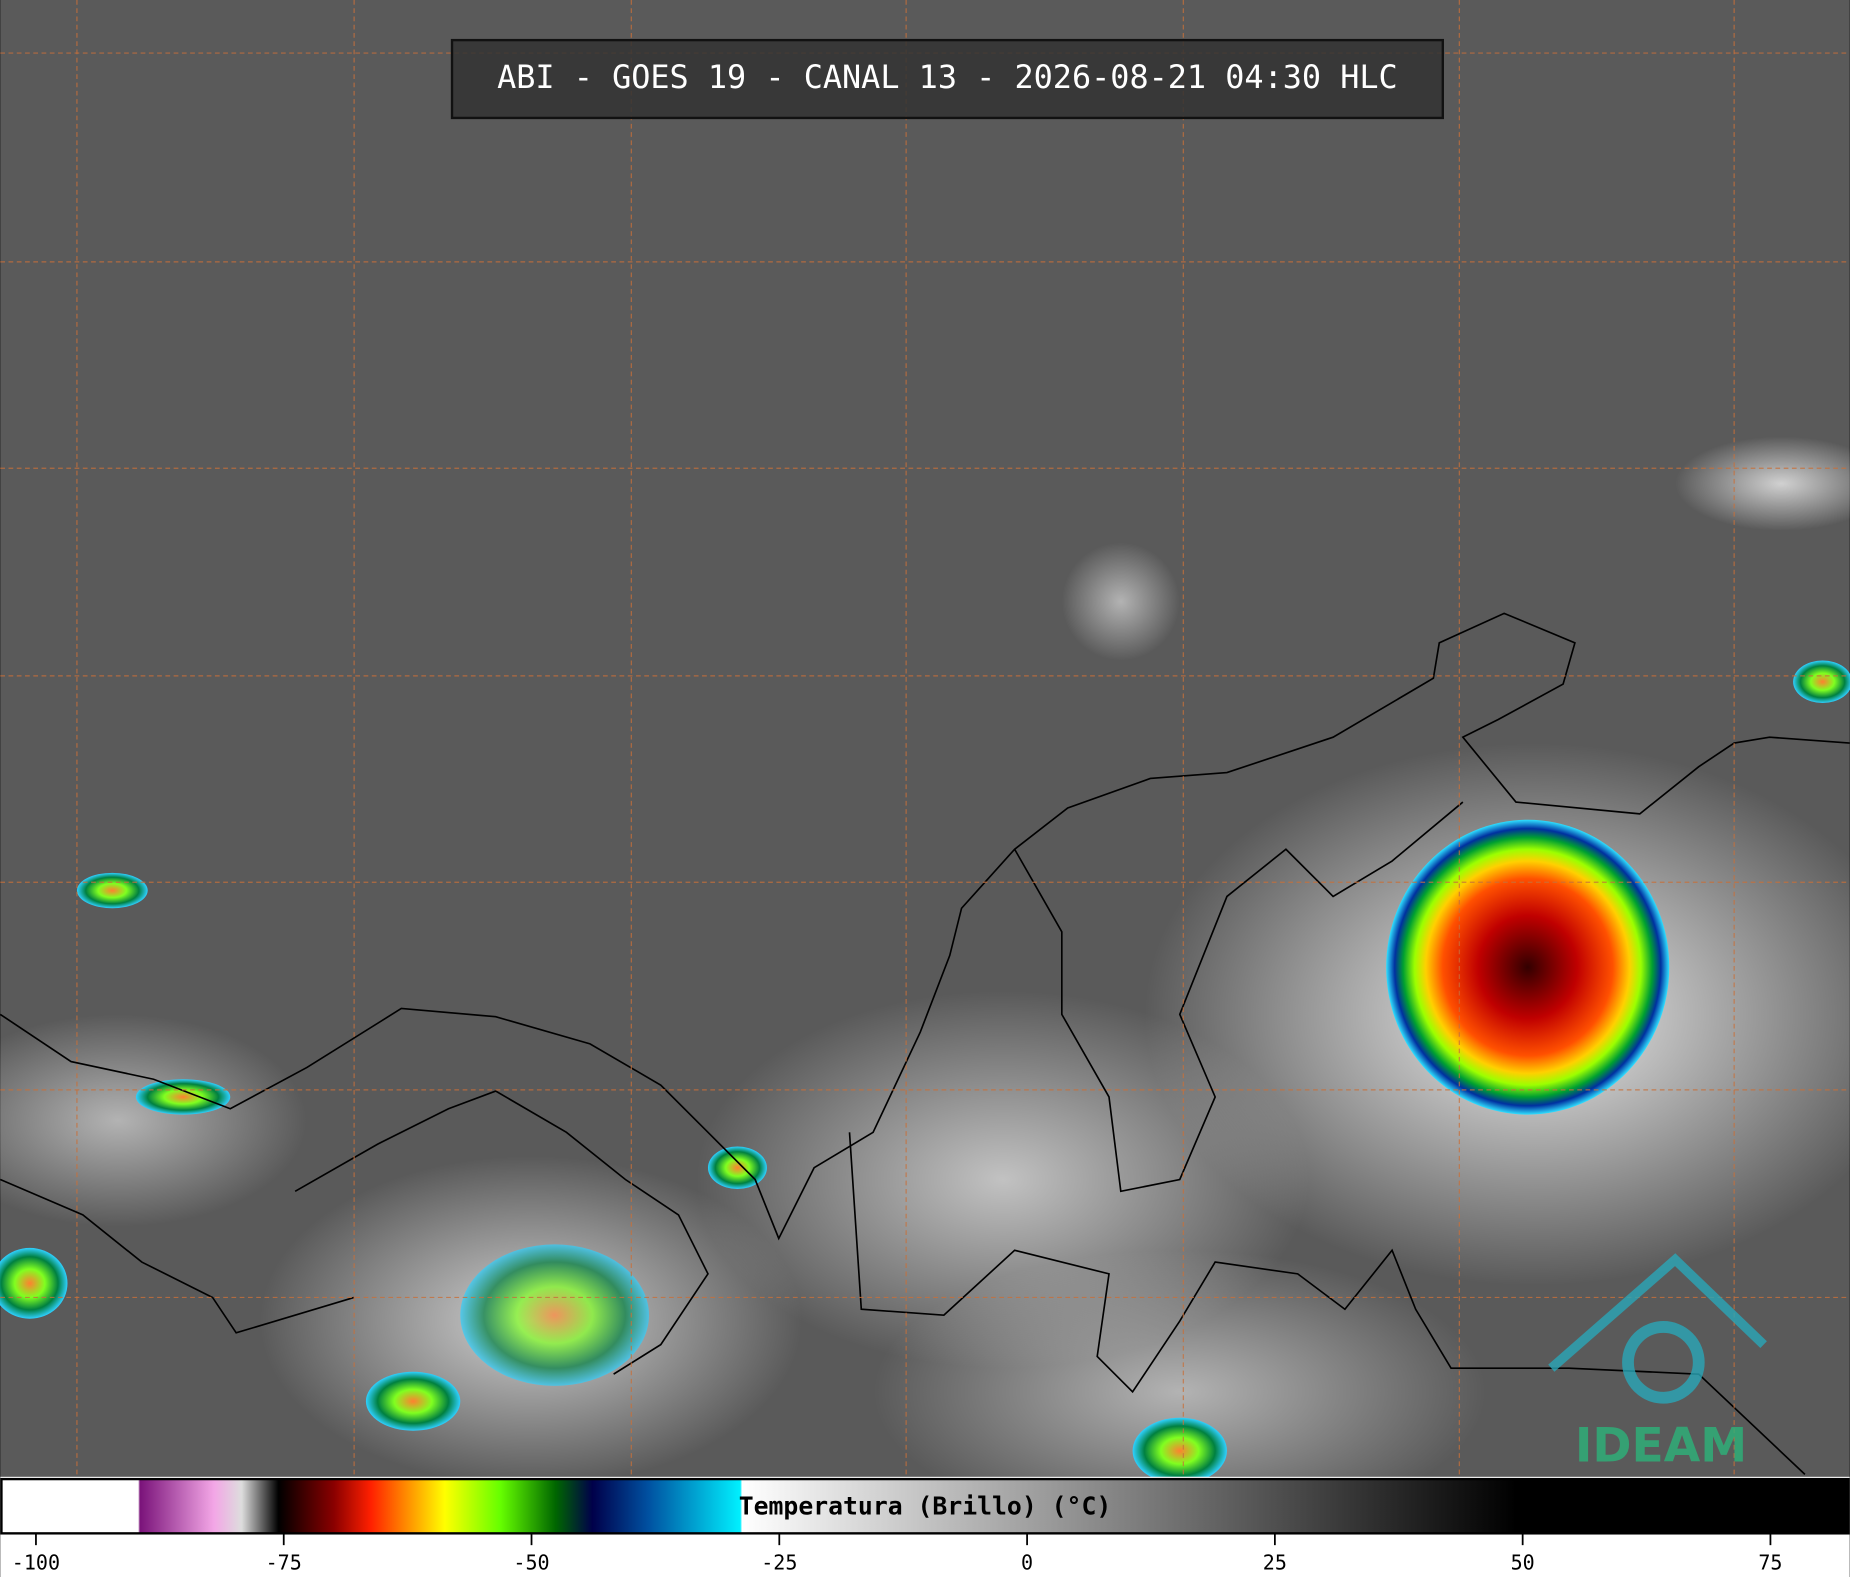 Image resolution: width=1850 pixels, height=1577 pixels. What do you see at coordinates (531, 1563) in the screenshot?
I see `tick-label: -50` at bounding box center [531, 1563].